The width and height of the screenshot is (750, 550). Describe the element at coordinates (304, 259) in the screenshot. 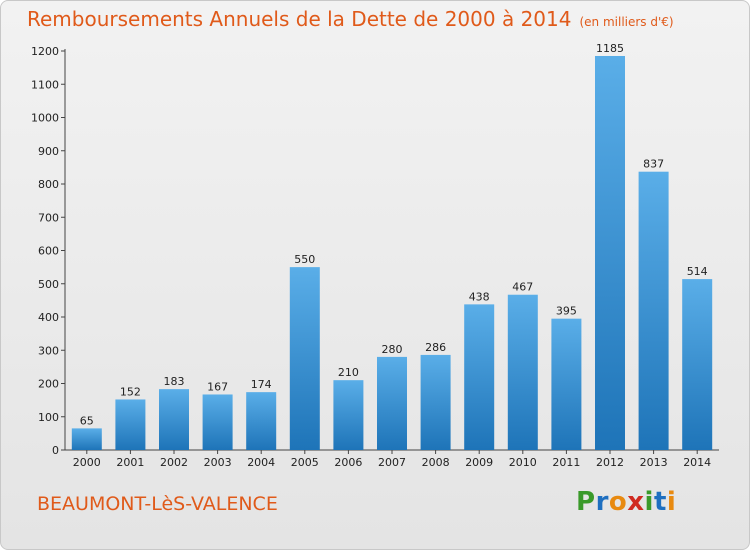

I see `bar-value-label: 550` at that location.